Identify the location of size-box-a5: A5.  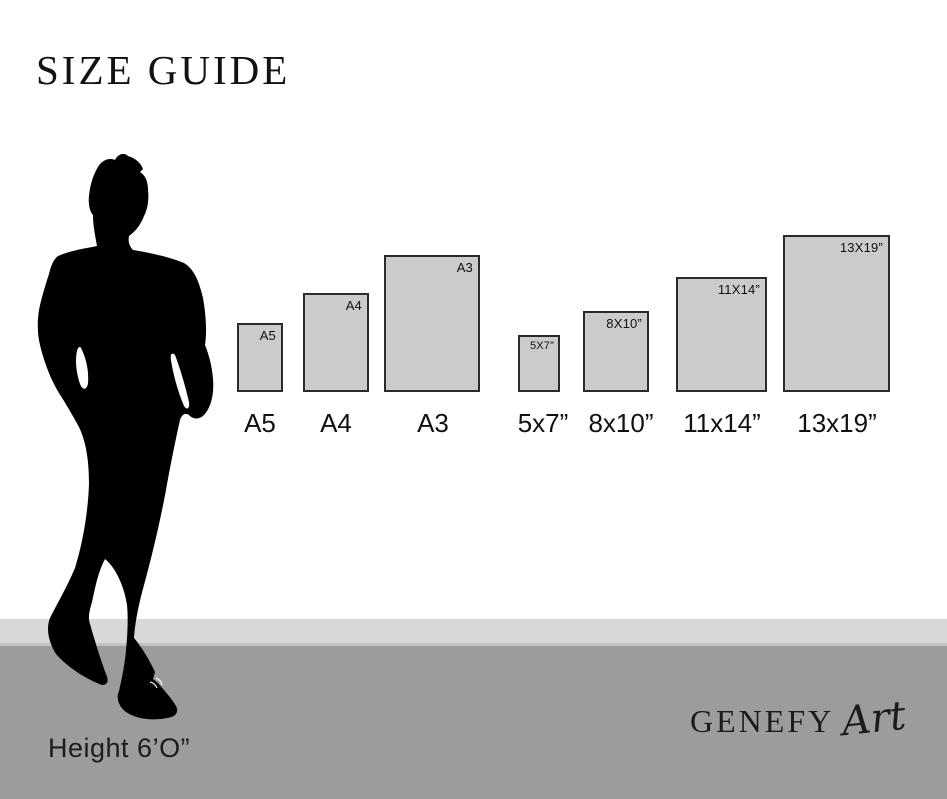
(260, 357).